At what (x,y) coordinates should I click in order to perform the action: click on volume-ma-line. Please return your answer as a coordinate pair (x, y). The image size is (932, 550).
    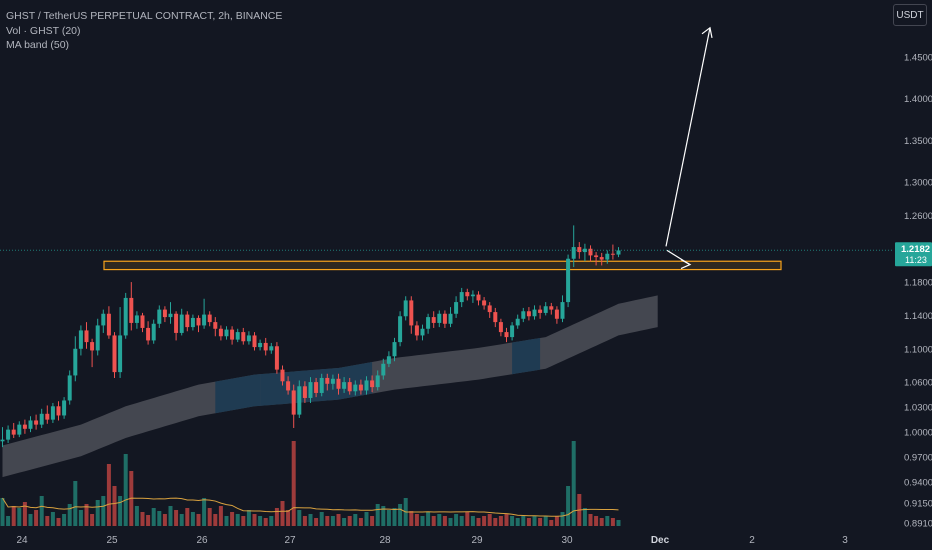
    Looking at the image, I should click on (310, 507).